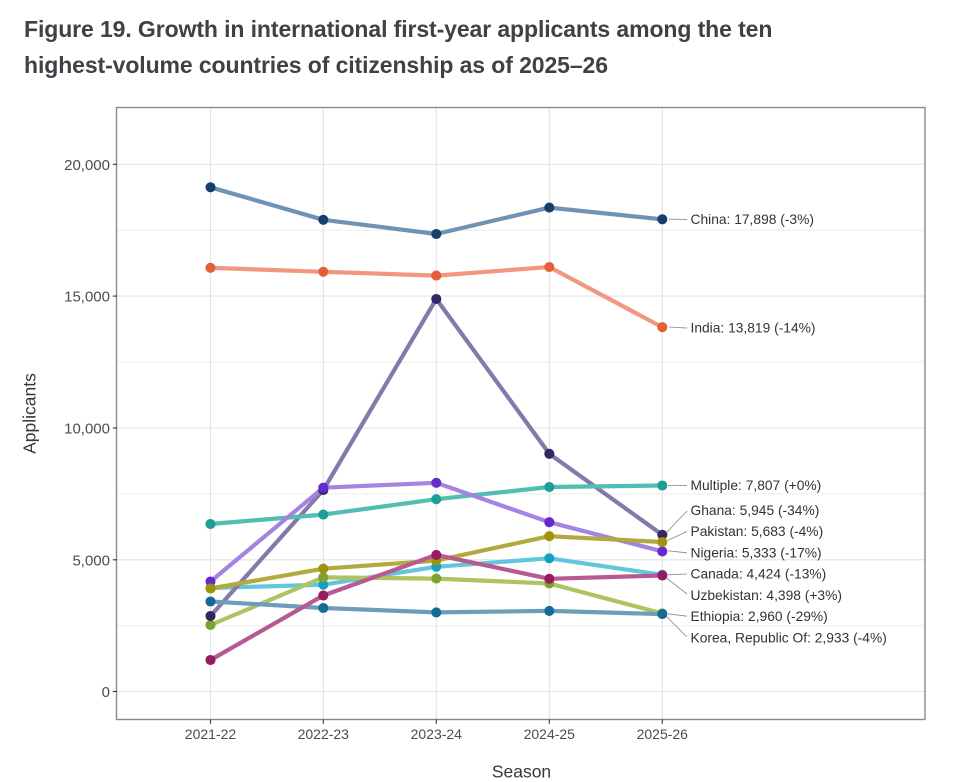 This screenshot has width=960, height=782. What do you see at coordinates (759, 616) in the screenshot?
I see `svg-text: Ethiopia: 2,960 (-29%)` at bounding box center [759, 616].